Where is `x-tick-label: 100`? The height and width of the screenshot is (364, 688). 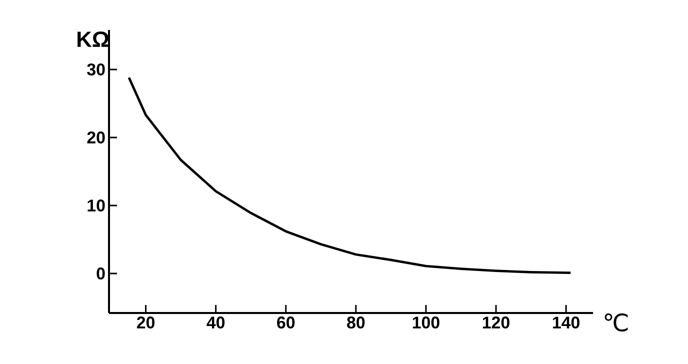
x-tick-label: 100 is located at coordinates (426, 322).